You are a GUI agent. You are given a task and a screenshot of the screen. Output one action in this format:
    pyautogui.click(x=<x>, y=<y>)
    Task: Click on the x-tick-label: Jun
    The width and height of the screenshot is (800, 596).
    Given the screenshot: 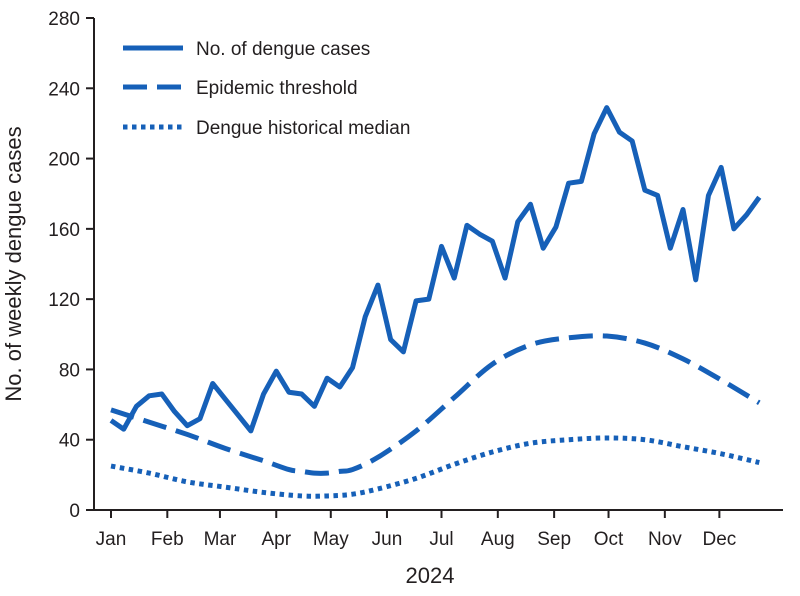 What is the action you would take?
    pyautogui.click(x=387, y=539)
    